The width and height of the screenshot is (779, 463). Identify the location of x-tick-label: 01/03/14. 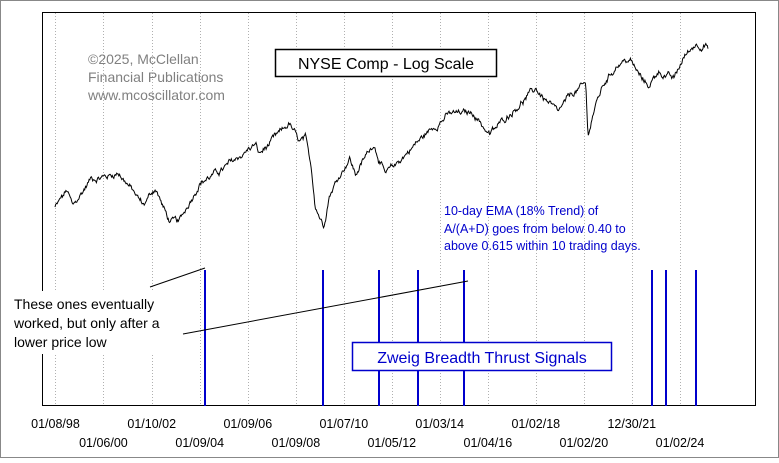
(439, 424).